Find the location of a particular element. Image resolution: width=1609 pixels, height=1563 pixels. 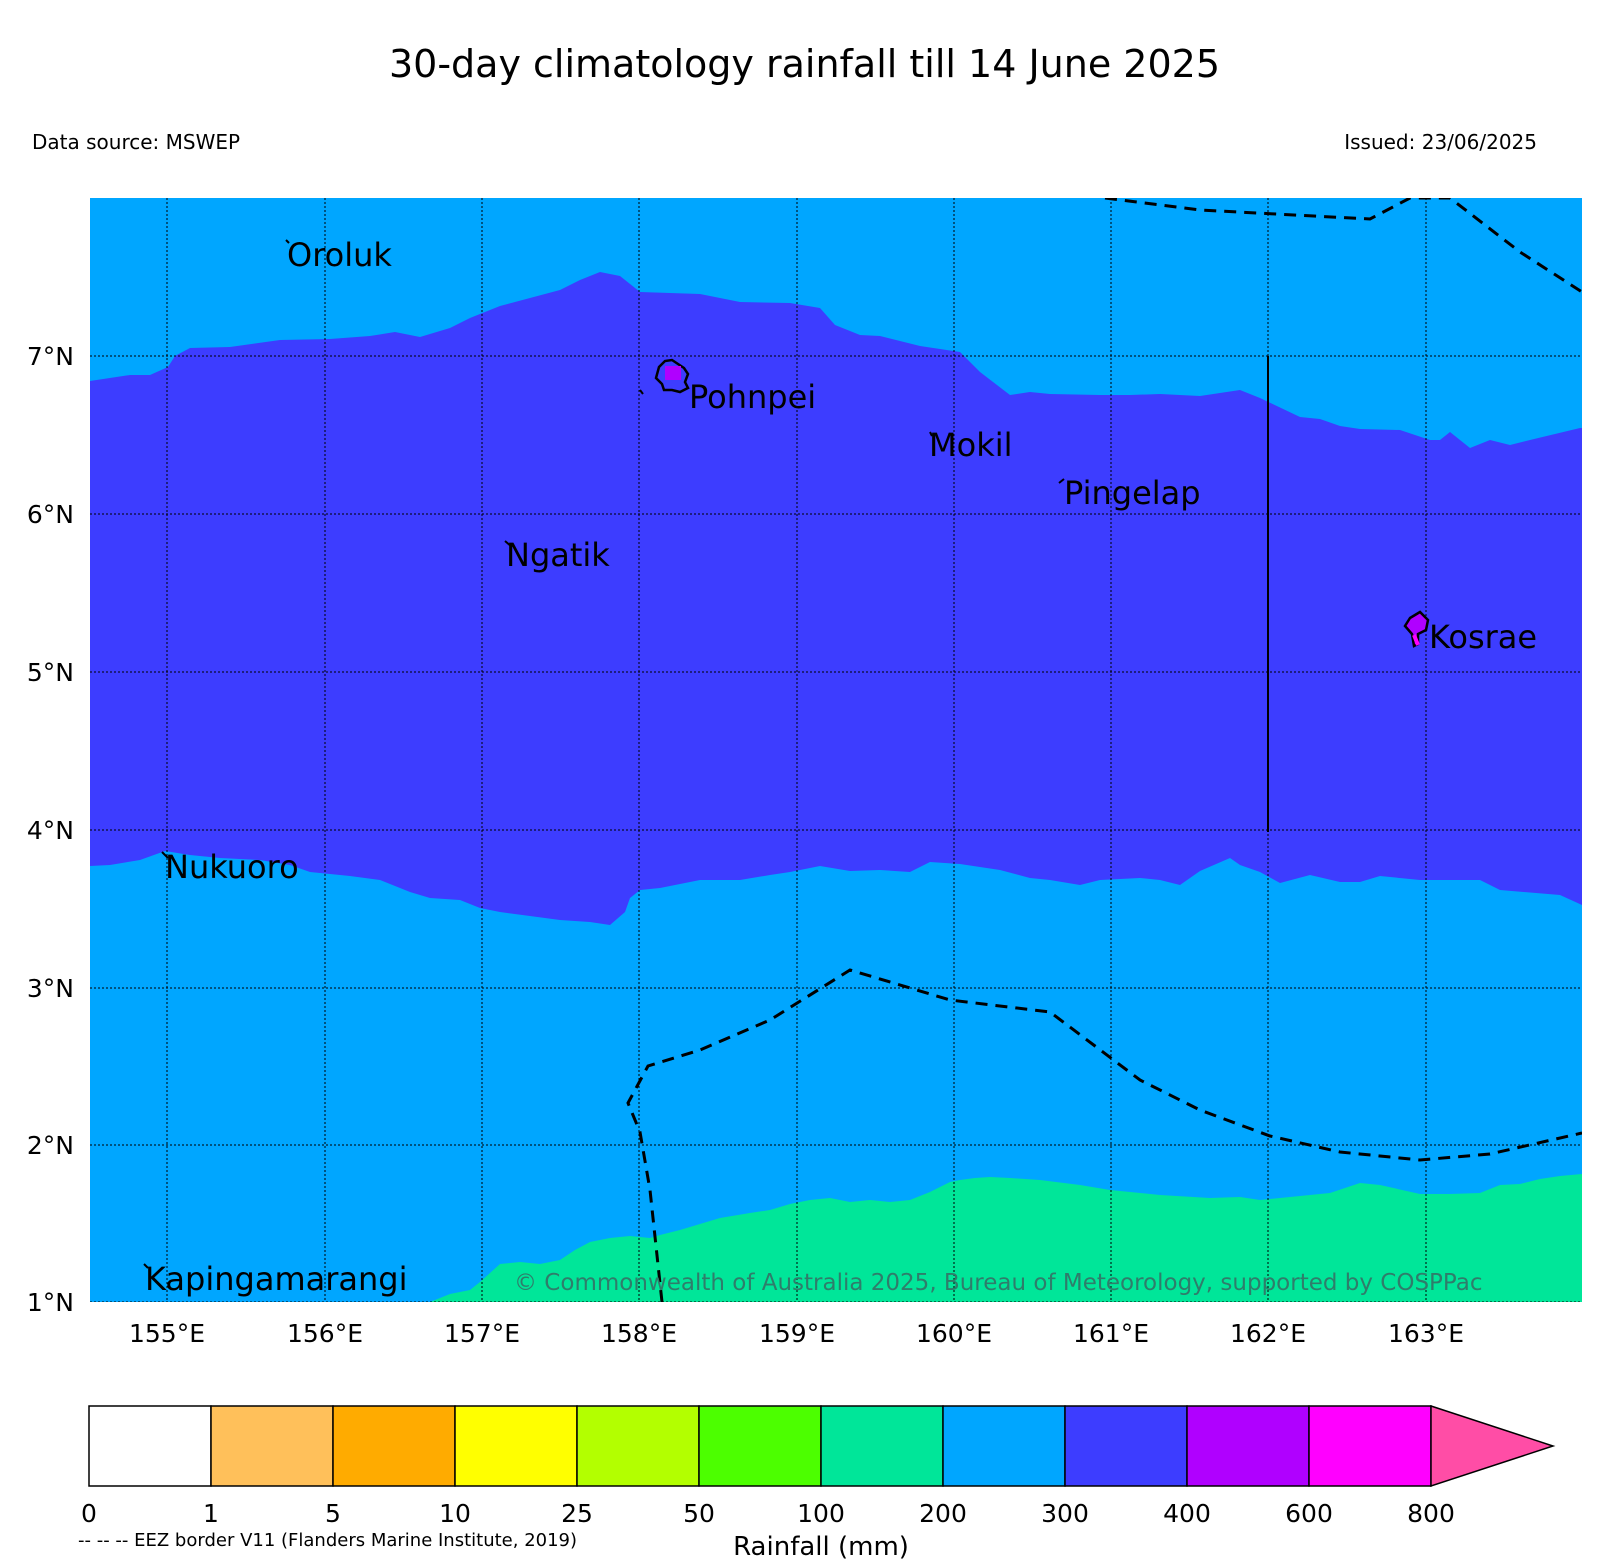

lon-label-156e: 156°E is located at coordinates (325, 1333).